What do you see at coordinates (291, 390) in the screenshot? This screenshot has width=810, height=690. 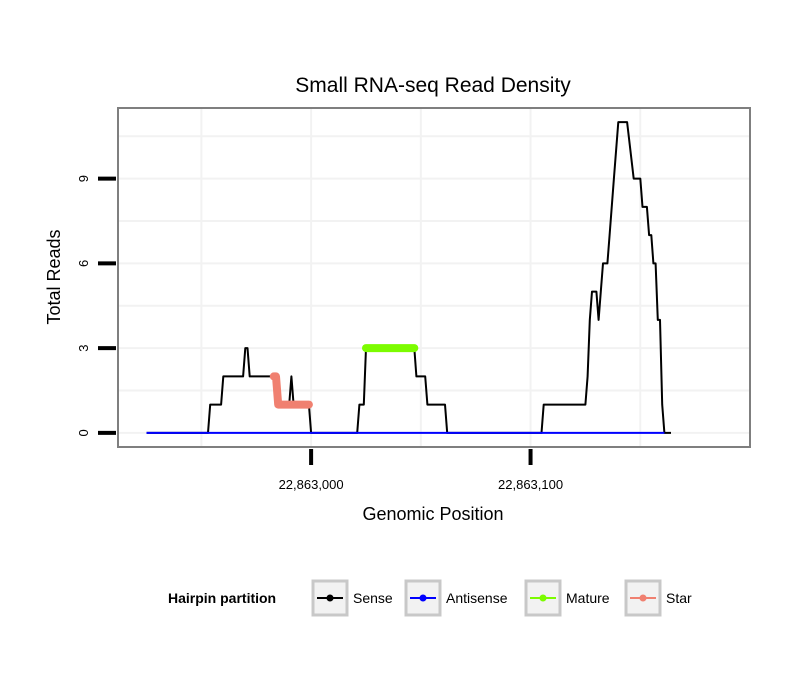 I see `series-line-star` at bounding box center [291, 390].